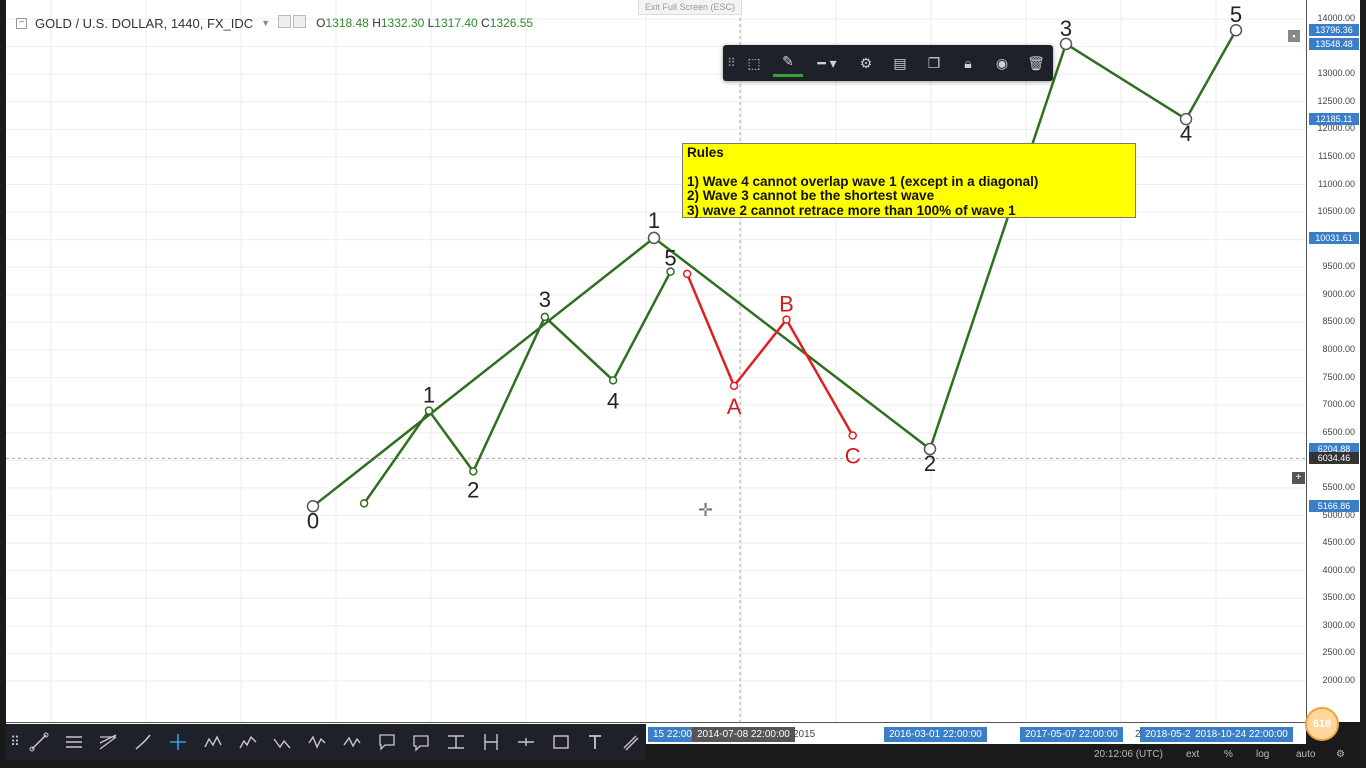 This screenshot has height=768, width=1366. What do you see at coordinates (74, 742) in the screenshot?
I see `horizontal-lines-icon` at bounding box center [74, 742].